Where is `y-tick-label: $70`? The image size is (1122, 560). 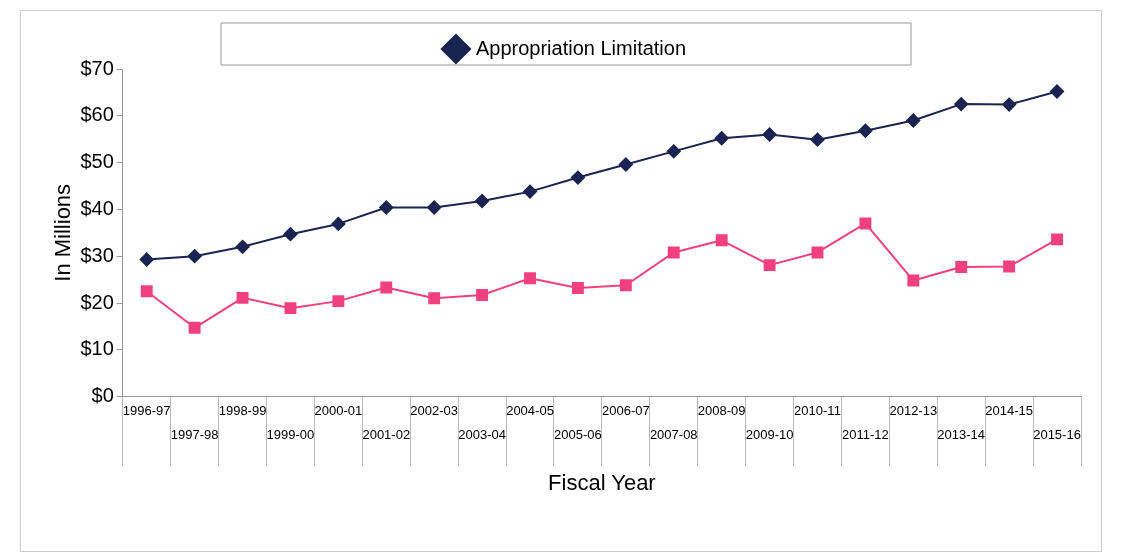
y-tick-label: $70 is located at coordinates (97, 67).